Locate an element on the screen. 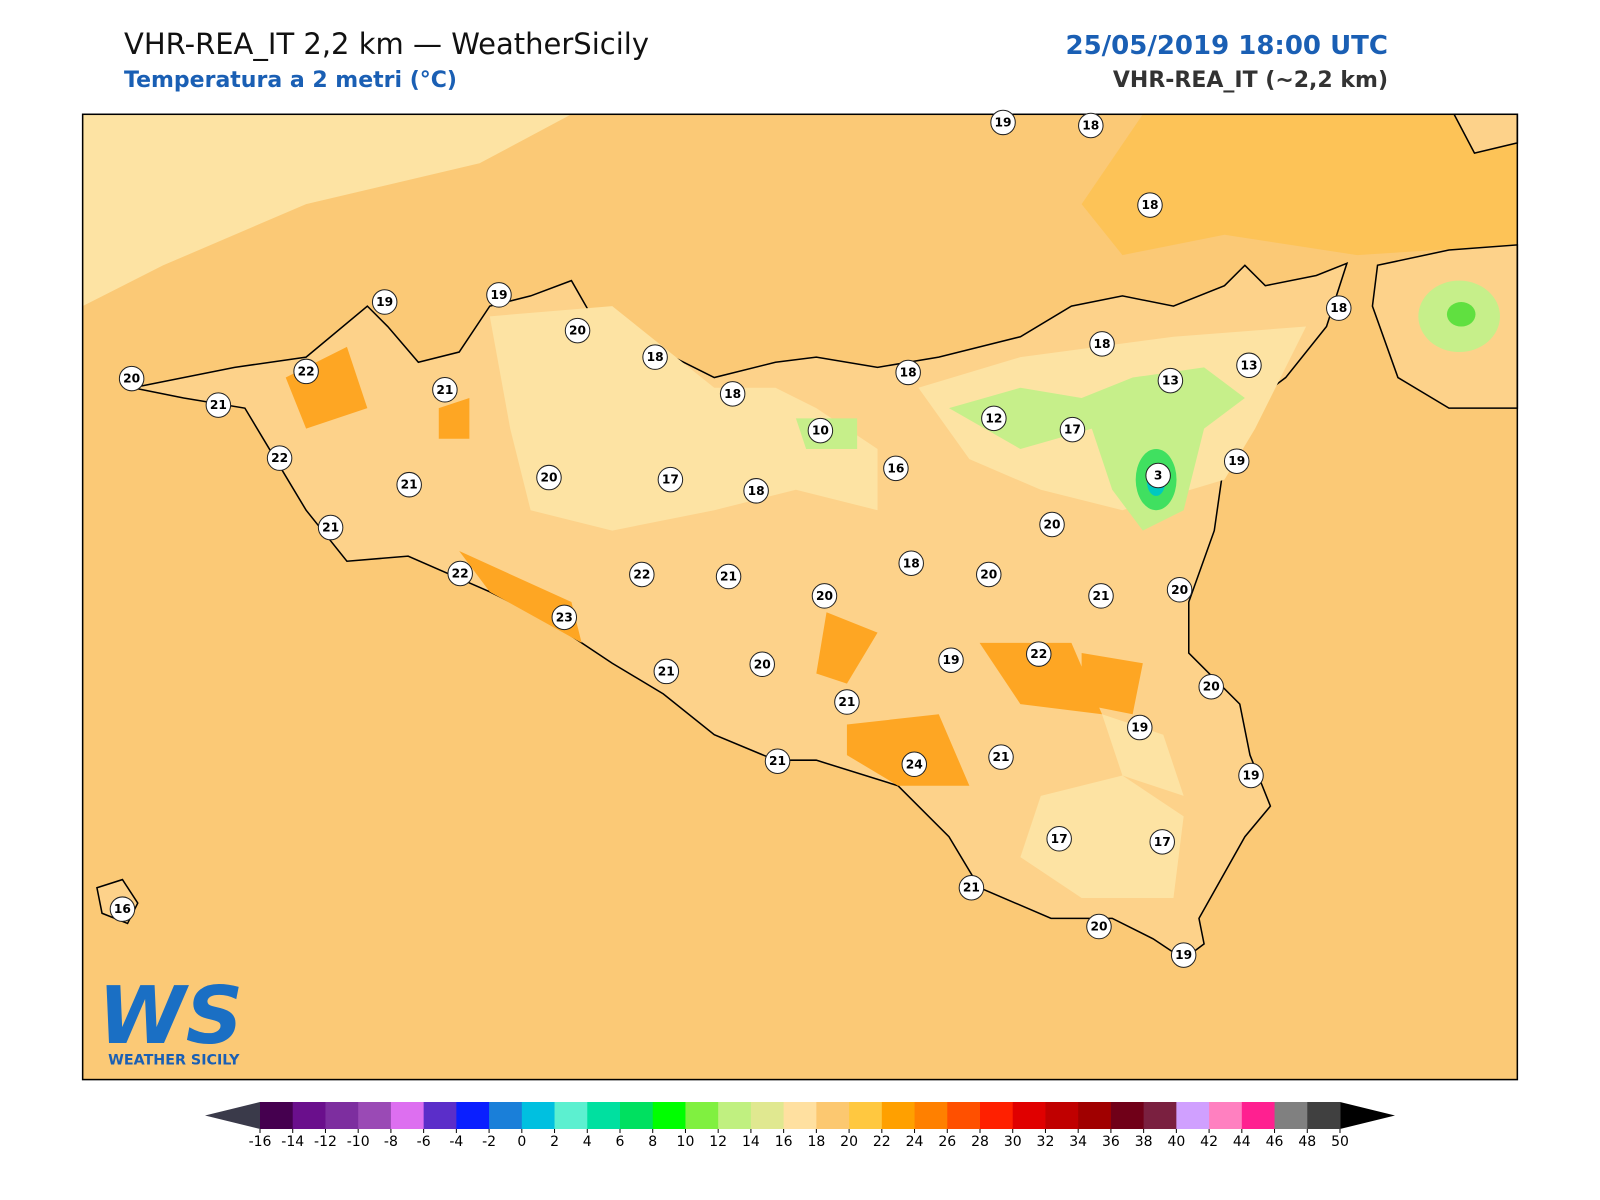  station-value: 23 is located at coordinates (564, 617).